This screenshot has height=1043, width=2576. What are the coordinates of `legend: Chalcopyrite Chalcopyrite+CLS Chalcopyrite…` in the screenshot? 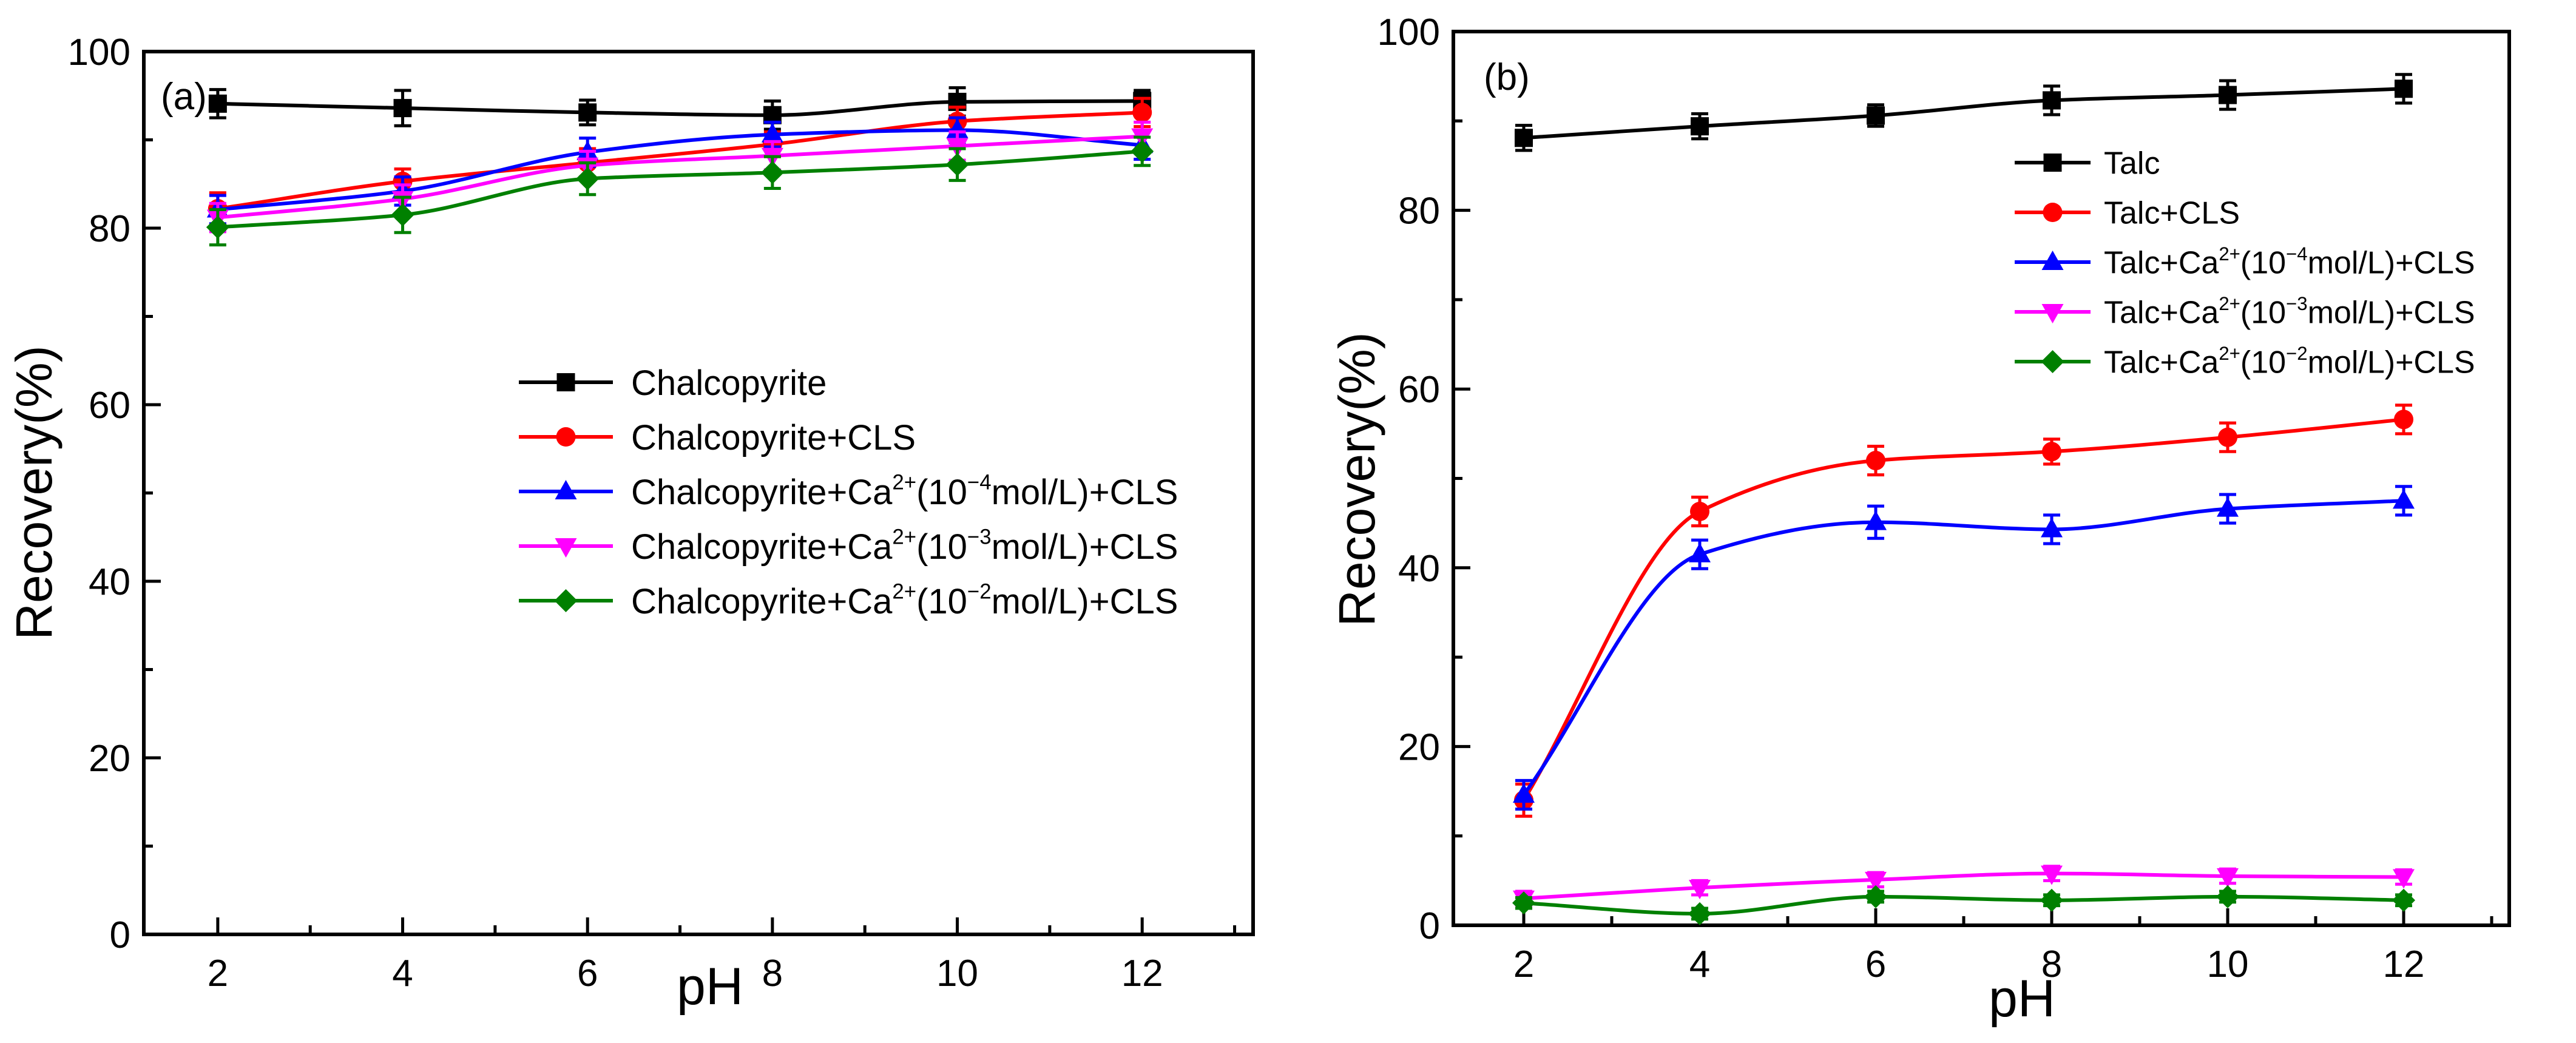 It's located at (848, 492).